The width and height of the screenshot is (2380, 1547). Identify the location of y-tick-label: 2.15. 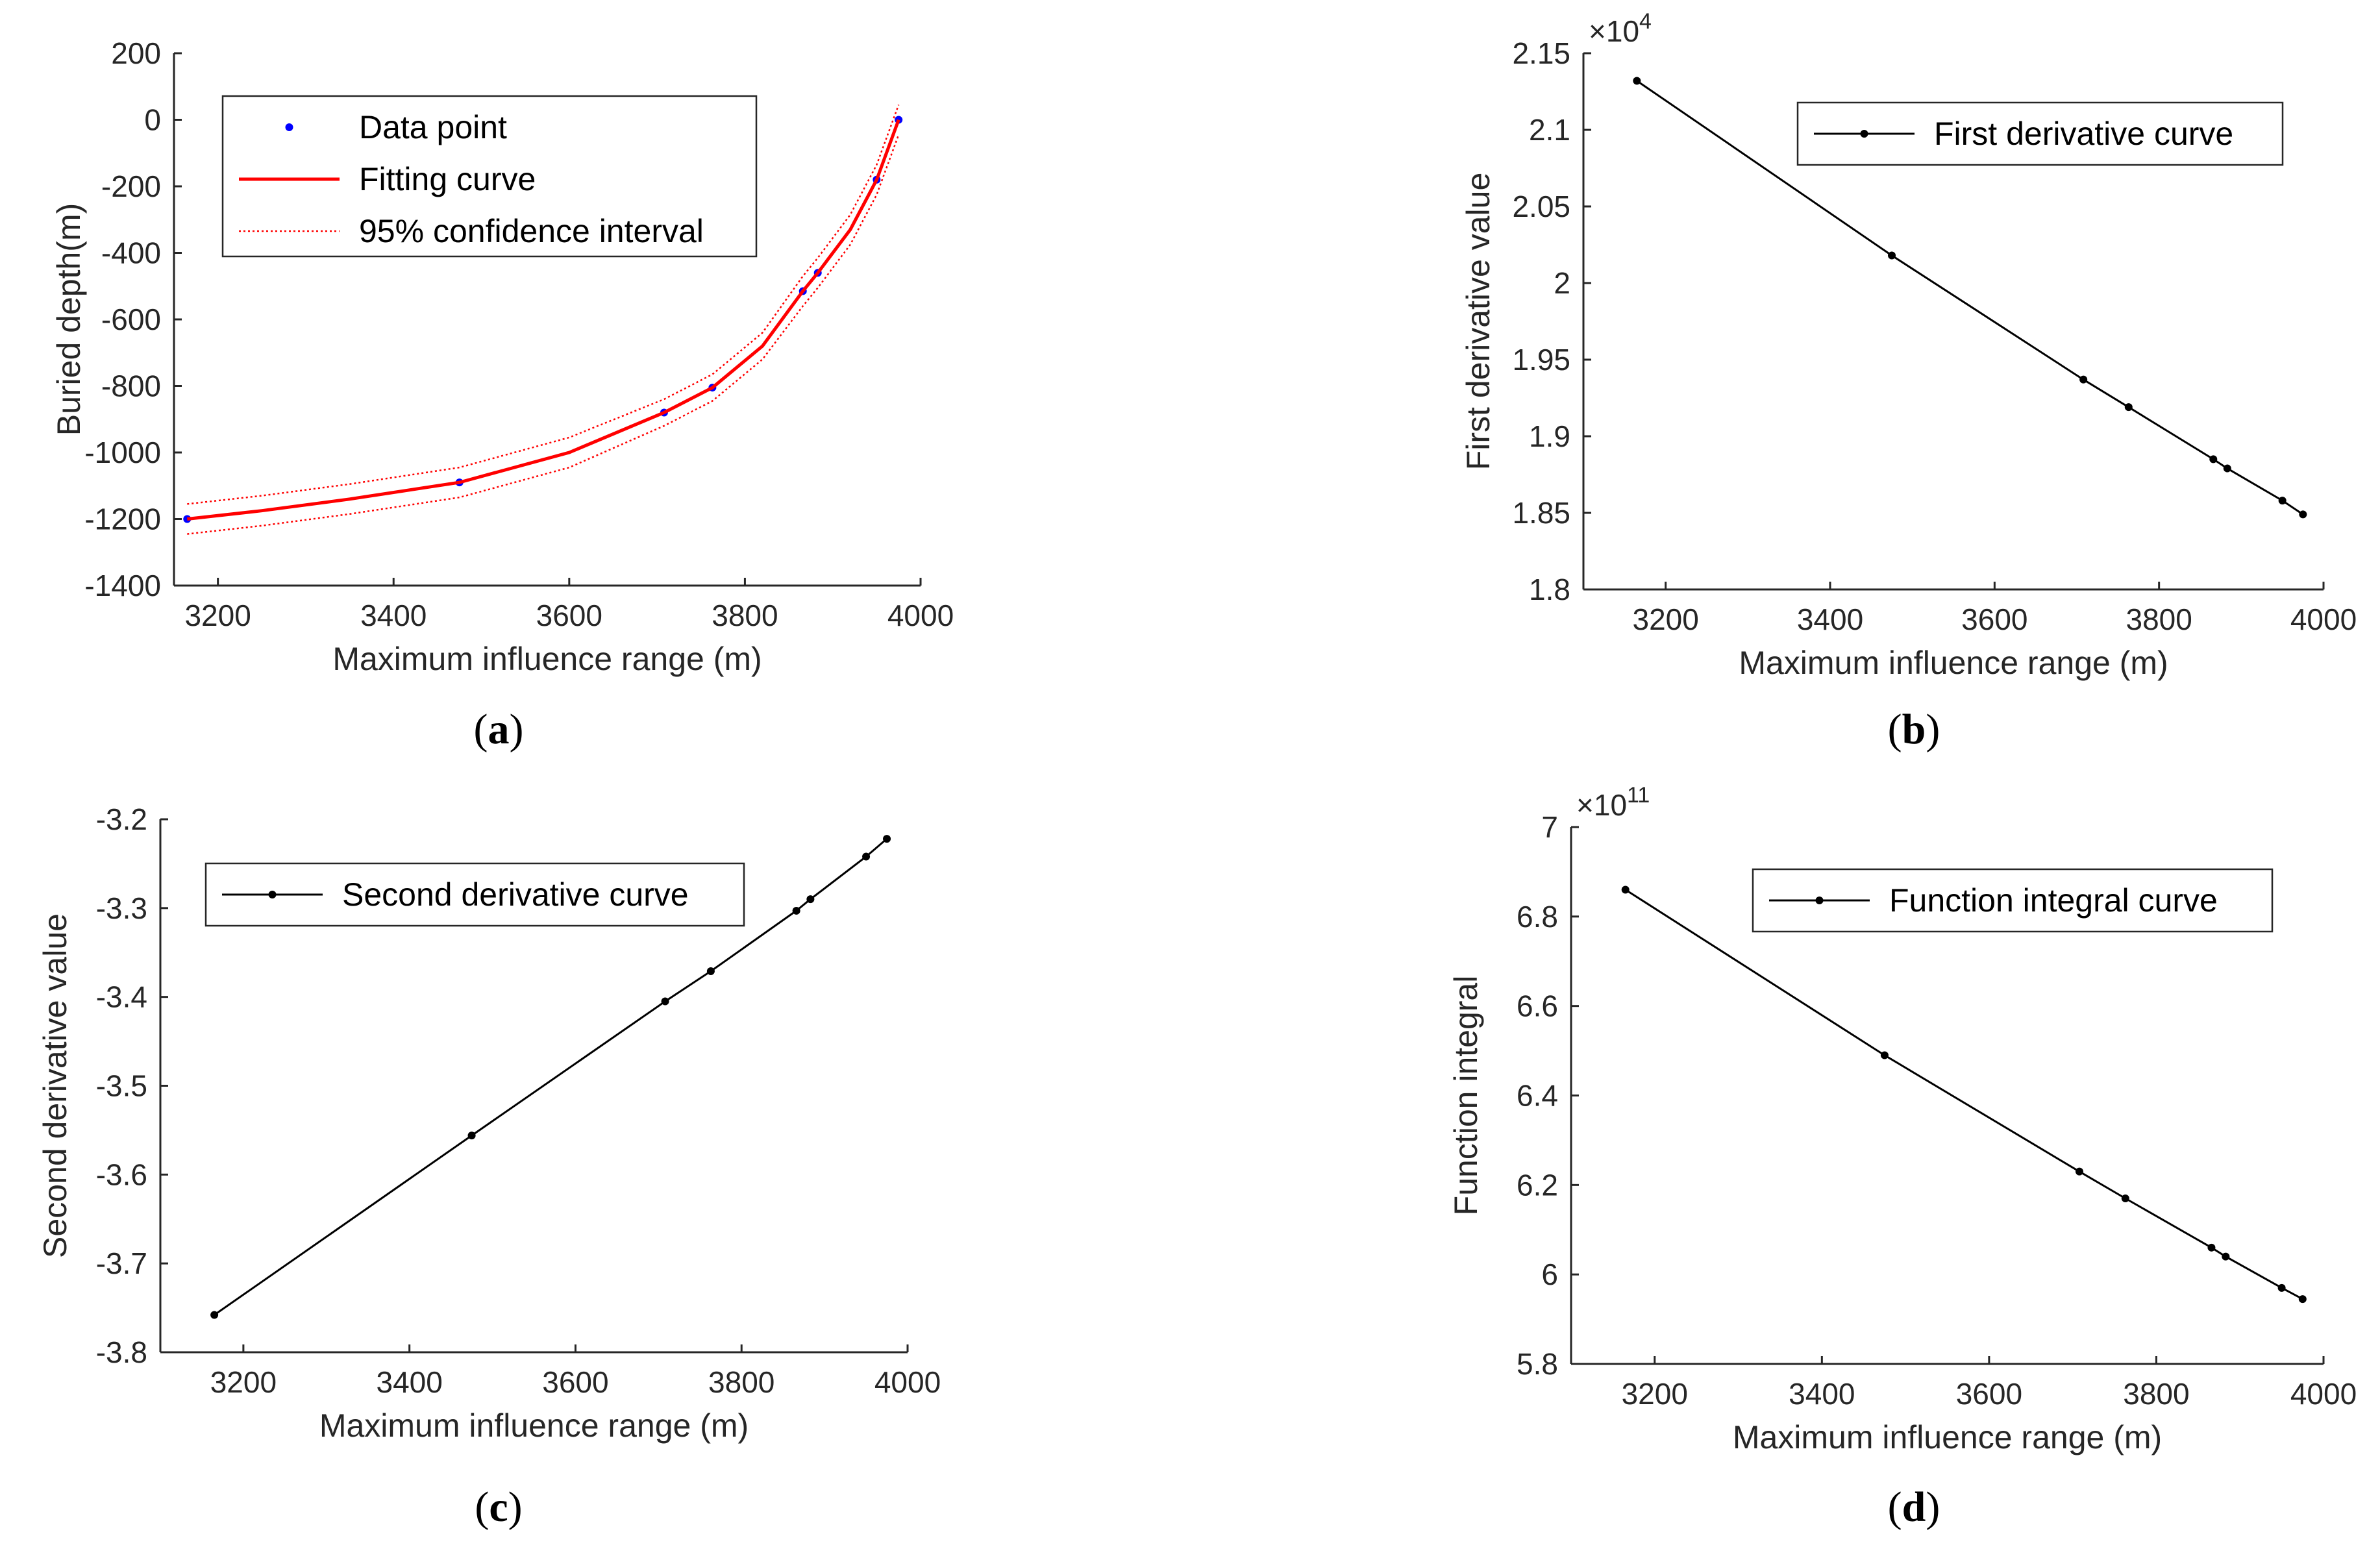
(1541, 53).